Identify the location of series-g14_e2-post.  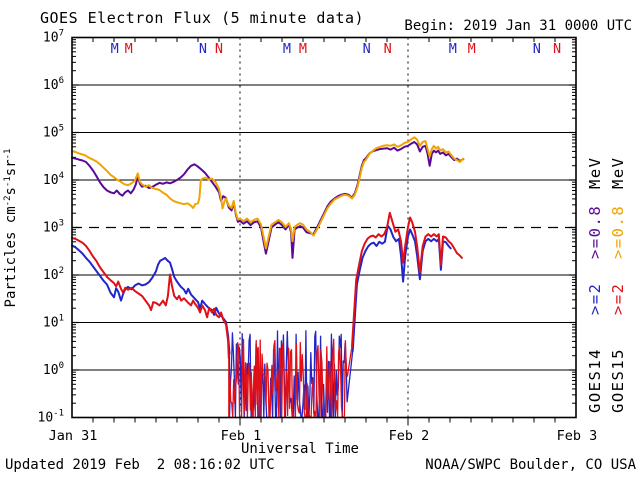
(401, 288).